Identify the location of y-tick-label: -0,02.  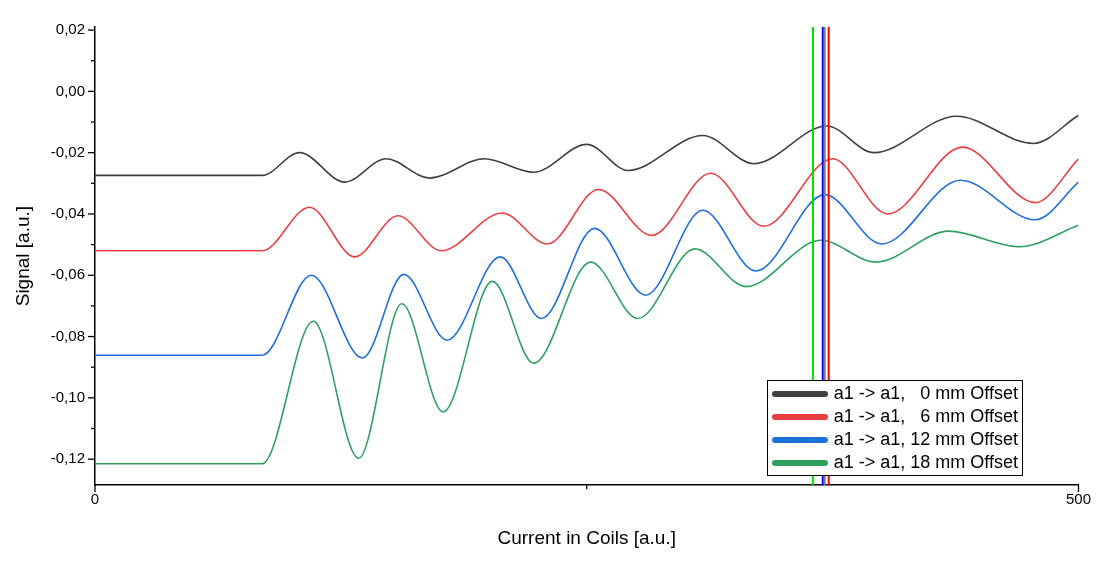
(67, 151).